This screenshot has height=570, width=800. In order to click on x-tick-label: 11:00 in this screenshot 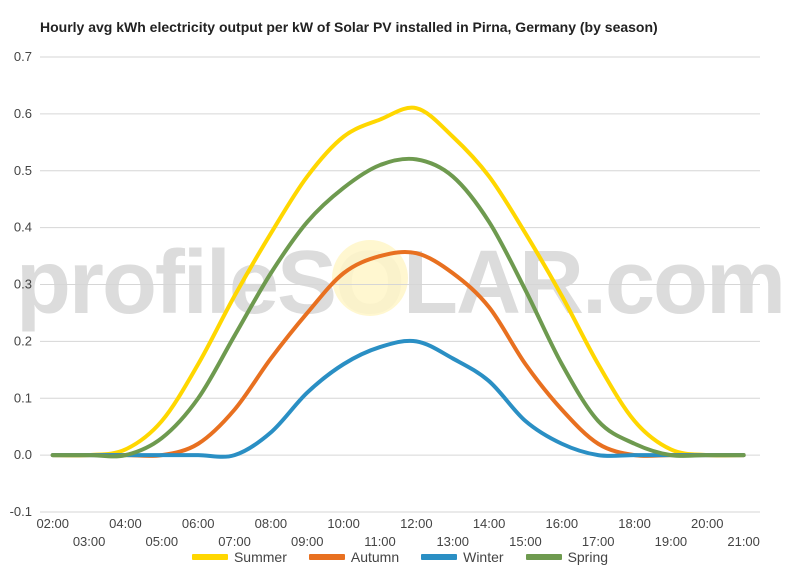, I will do `click(380, 541)`.